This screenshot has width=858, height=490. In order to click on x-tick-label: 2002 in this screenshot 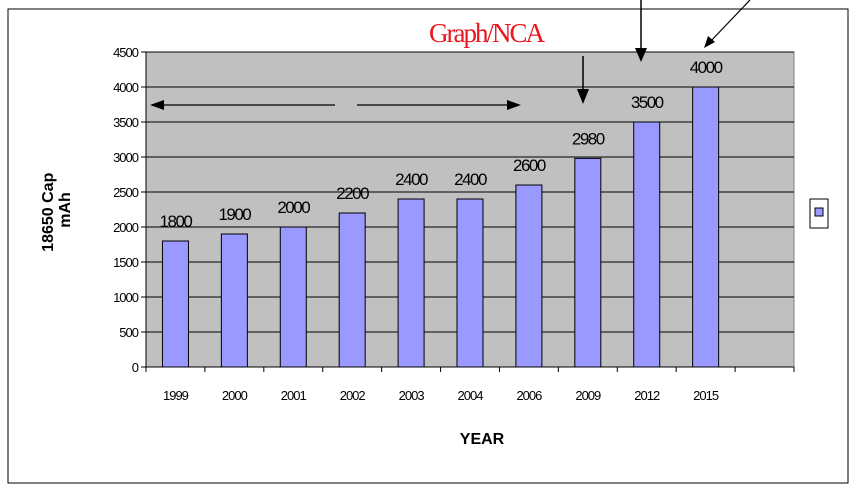, I will do `click(353, 395)`.